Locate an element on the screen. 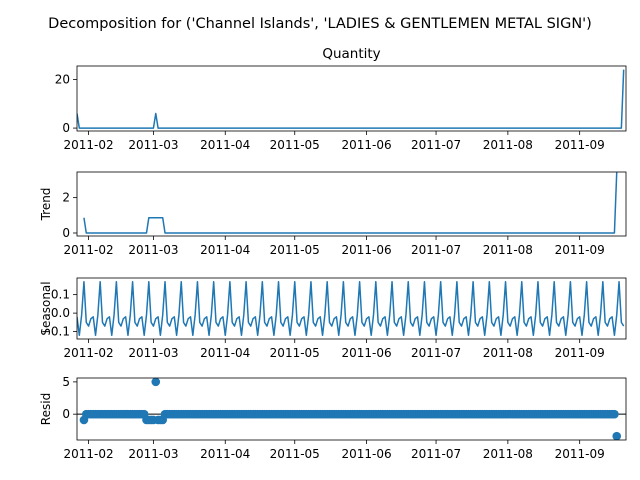  y-tick-label: 2 is located at coordinates (66, 198).